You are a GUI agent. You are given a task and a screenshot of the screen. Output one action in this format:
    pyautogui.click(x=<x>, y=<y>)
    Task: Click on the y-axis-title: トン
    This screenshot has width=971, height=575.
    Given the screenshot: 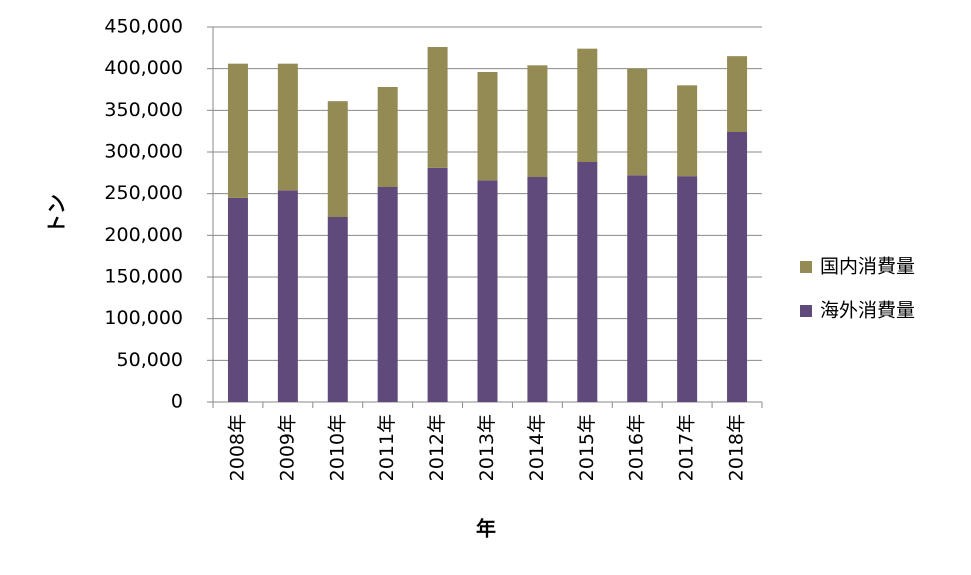 What is the action you would take?
    pyautogui.click(x=57, y=214)
    